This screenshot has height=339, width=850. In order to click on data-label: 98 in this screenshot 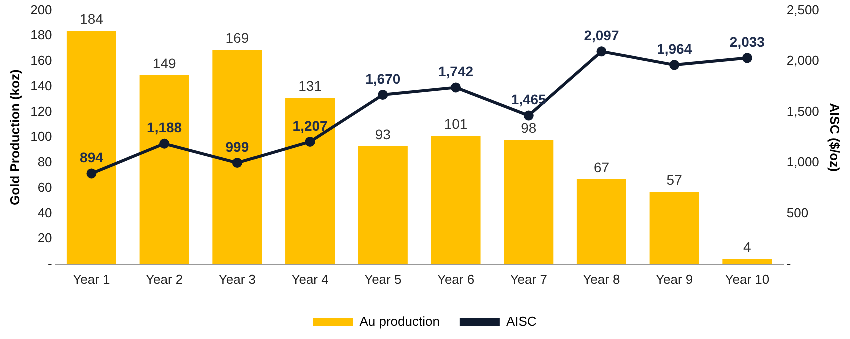, I will do `click(529, 128)`.